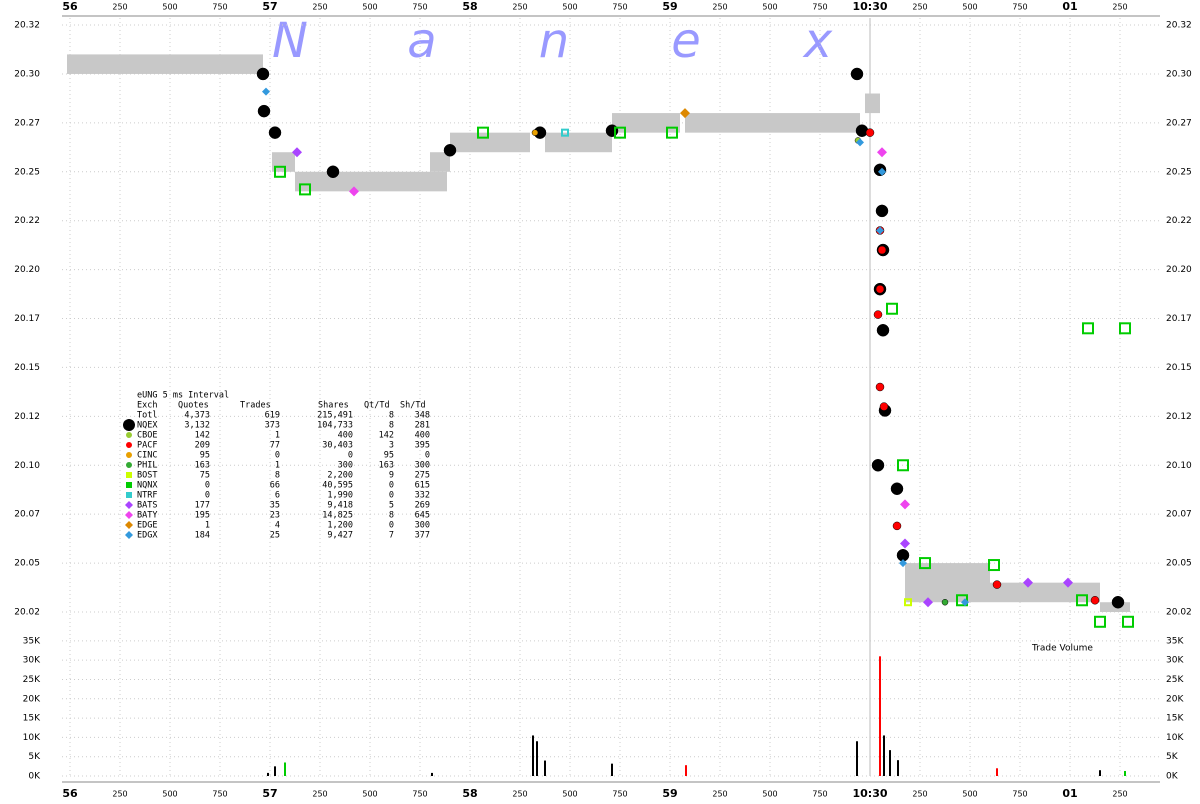 The image size is (1200, 804). What do you see at coordinates (193, 406) in the screenshot?
I see `legend-header: Quotes` at bounding box center [193, 406].